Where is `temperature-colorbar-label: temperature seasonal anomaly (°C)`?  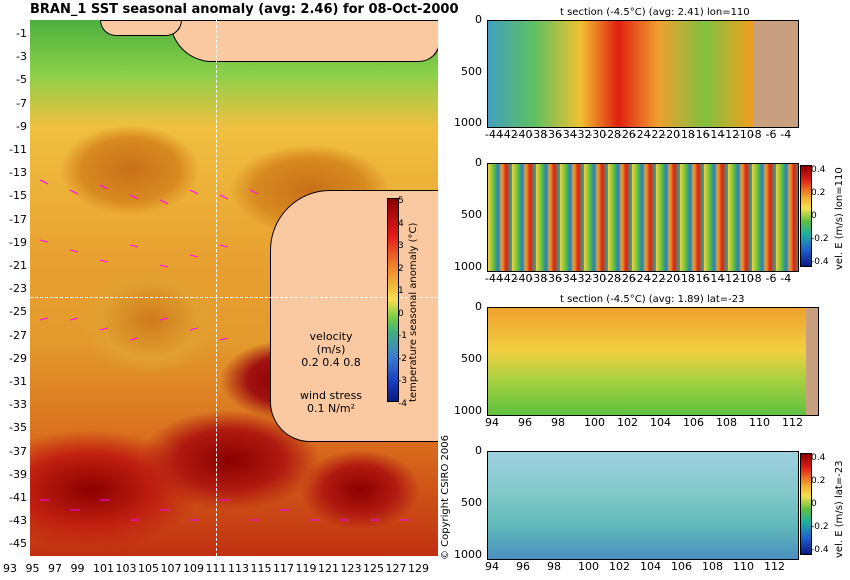 temperature-colorbar-label: temperature seasonal anomaly (°C) is located at coordinates (413, 312).